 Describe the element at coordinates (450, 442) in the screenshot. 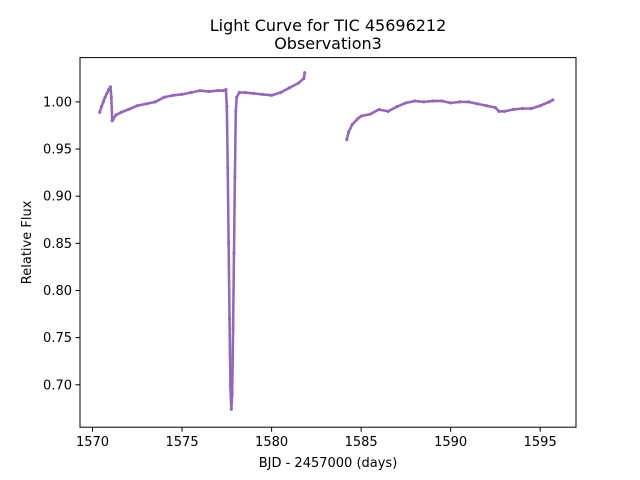

I see `x-tick-label: 1590` at that location.